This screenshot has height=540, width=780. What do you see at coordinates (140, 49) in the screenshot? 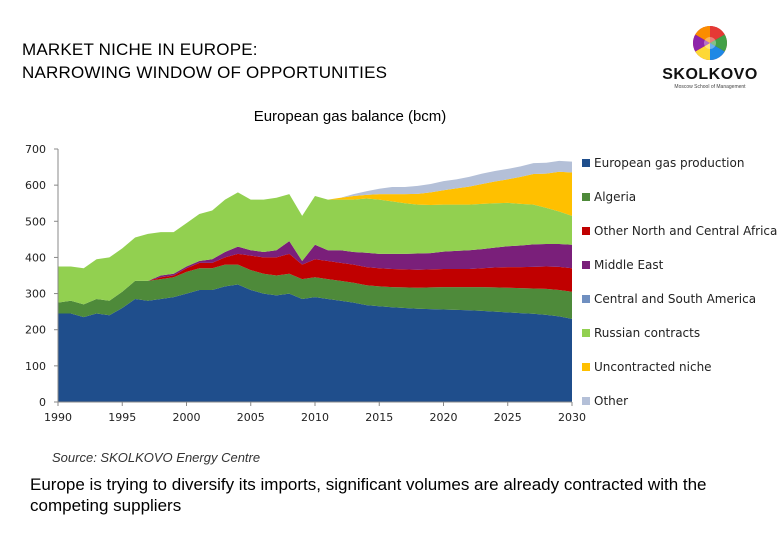
I see `slide-title-line1: MARKET NICHE IN EUROPE:` at bounding box center [140, 49].